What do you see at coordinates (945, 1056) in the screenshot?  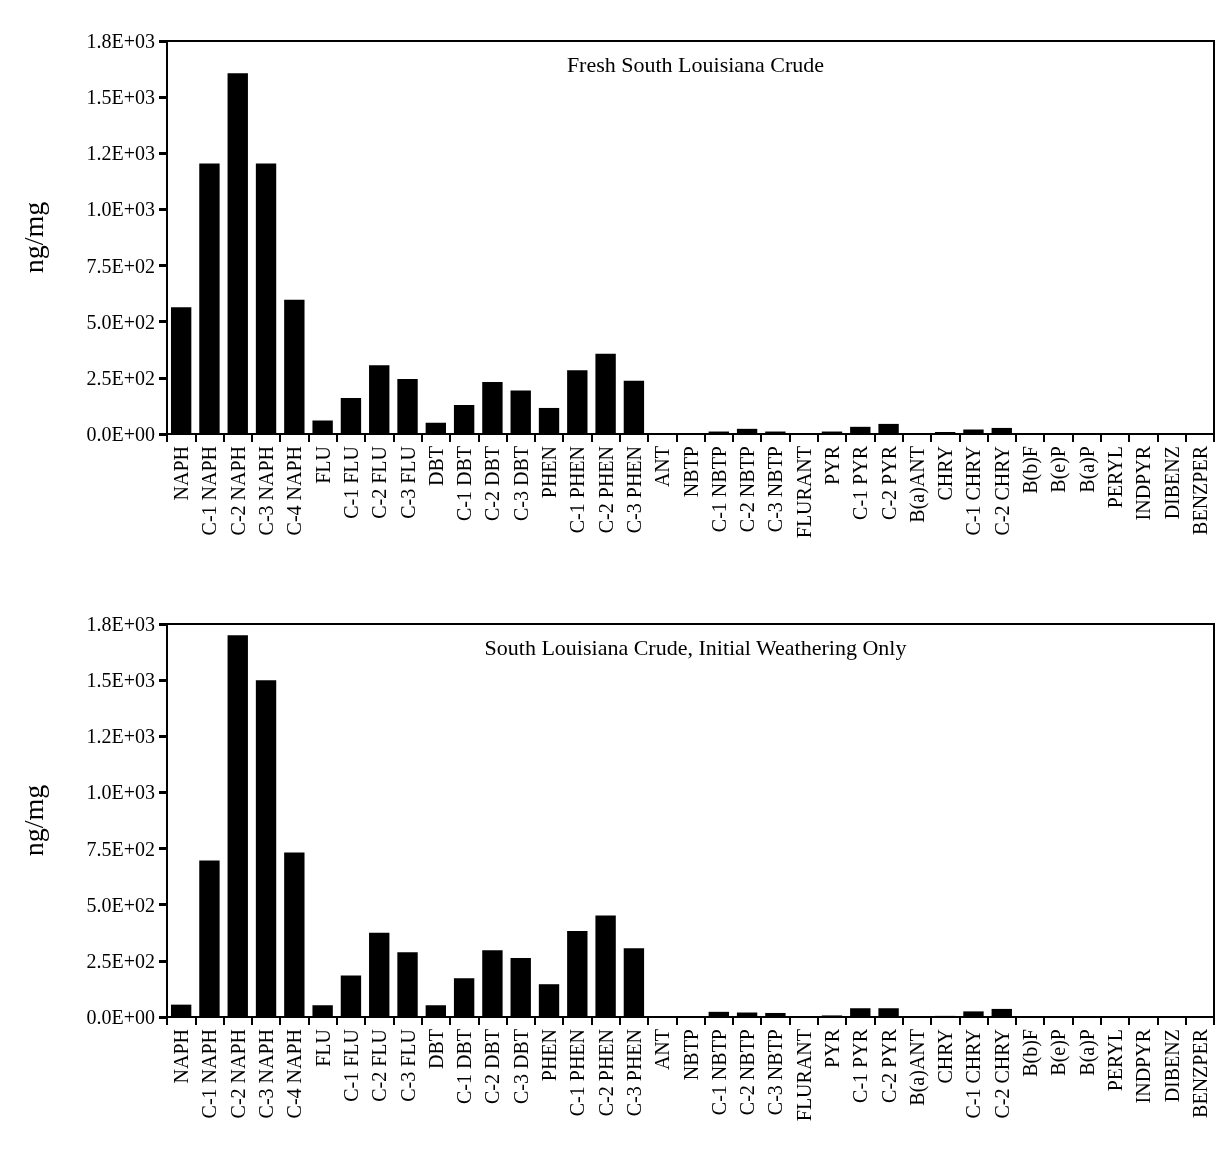 I see `x-tick-label: CHRY` at bounding box center [945, 1056].